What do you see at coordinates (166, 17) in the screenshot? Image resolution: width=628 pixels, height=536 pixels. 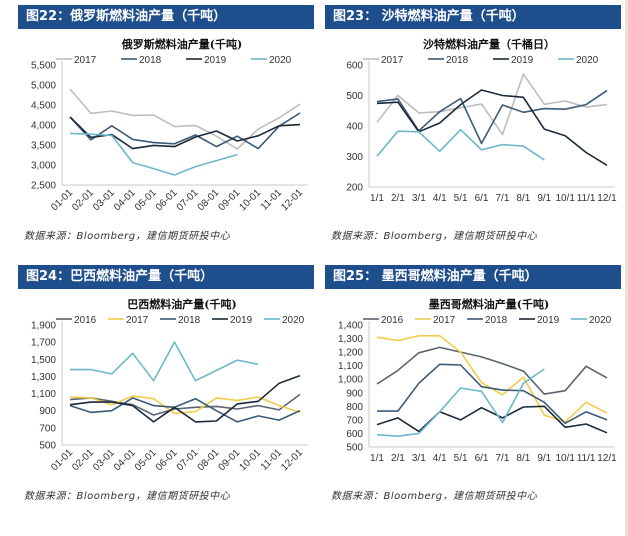 I see `figure-title: 图22：俄罗斯燃料油产量（千吨）` at bounding box center [166, 17].